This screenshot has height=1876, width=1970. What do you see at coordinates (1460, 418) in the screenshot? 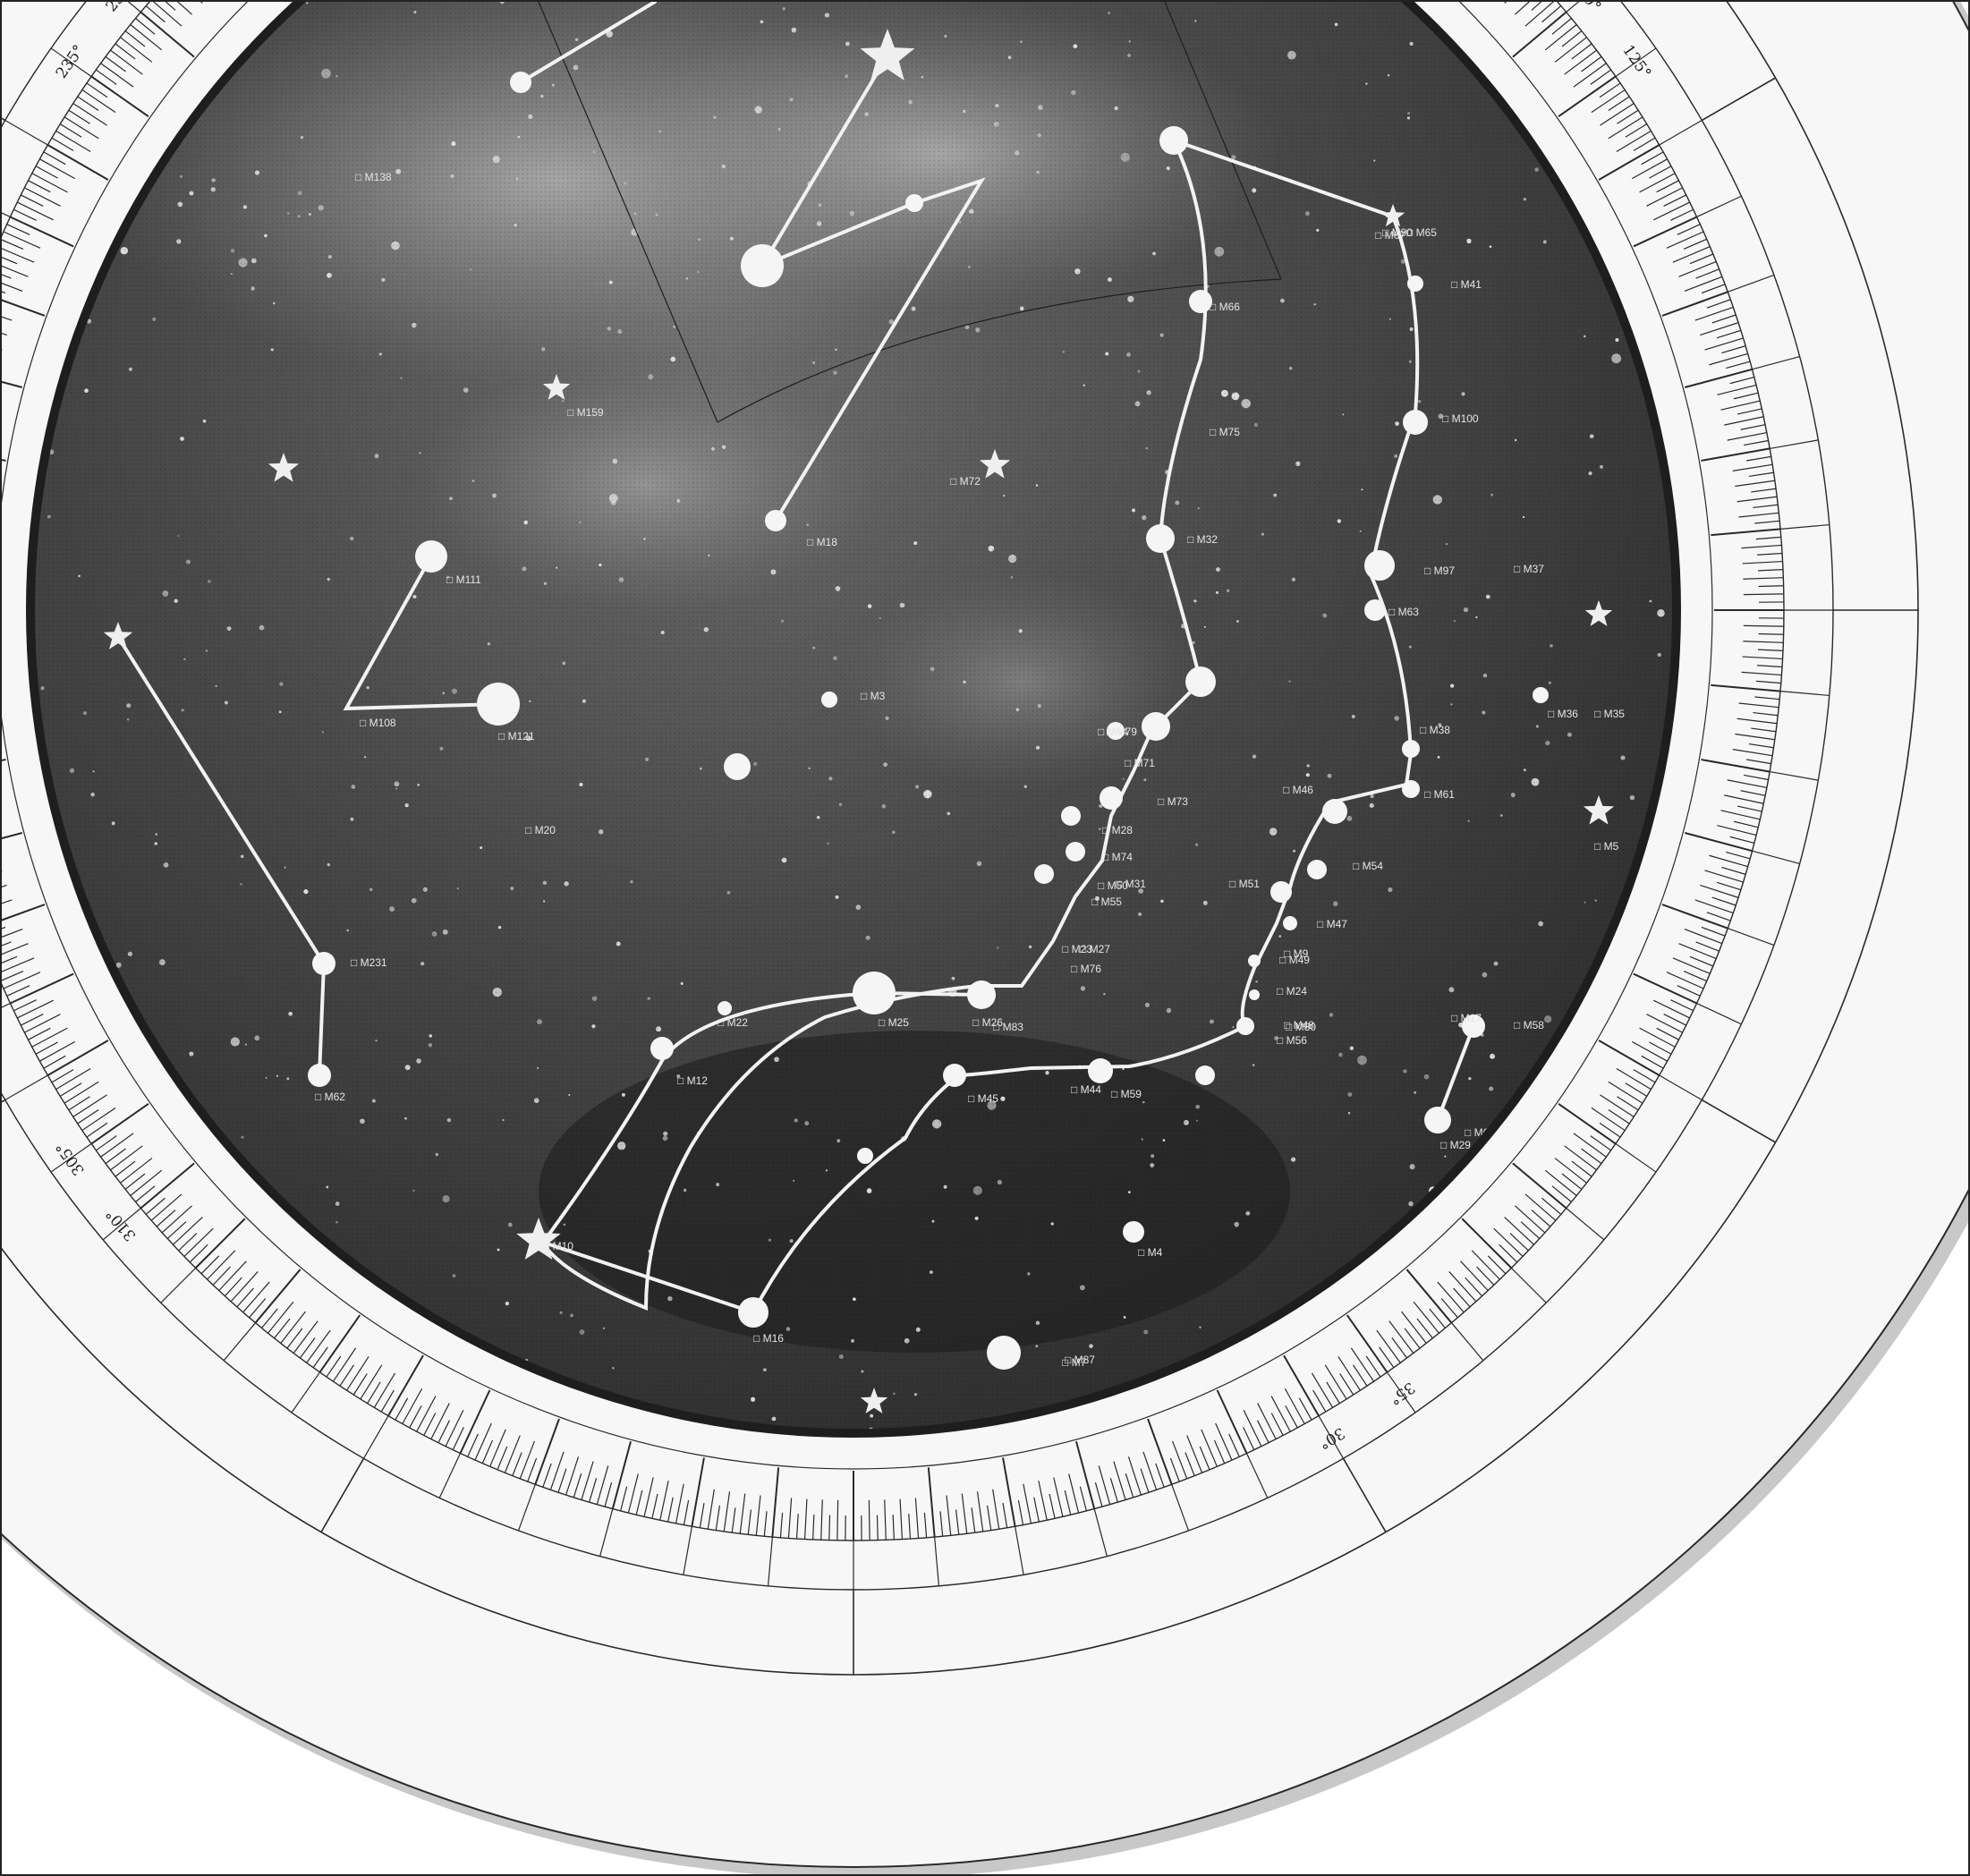
I see `messier-label: □ M100` at bounding box center [1460, 418].